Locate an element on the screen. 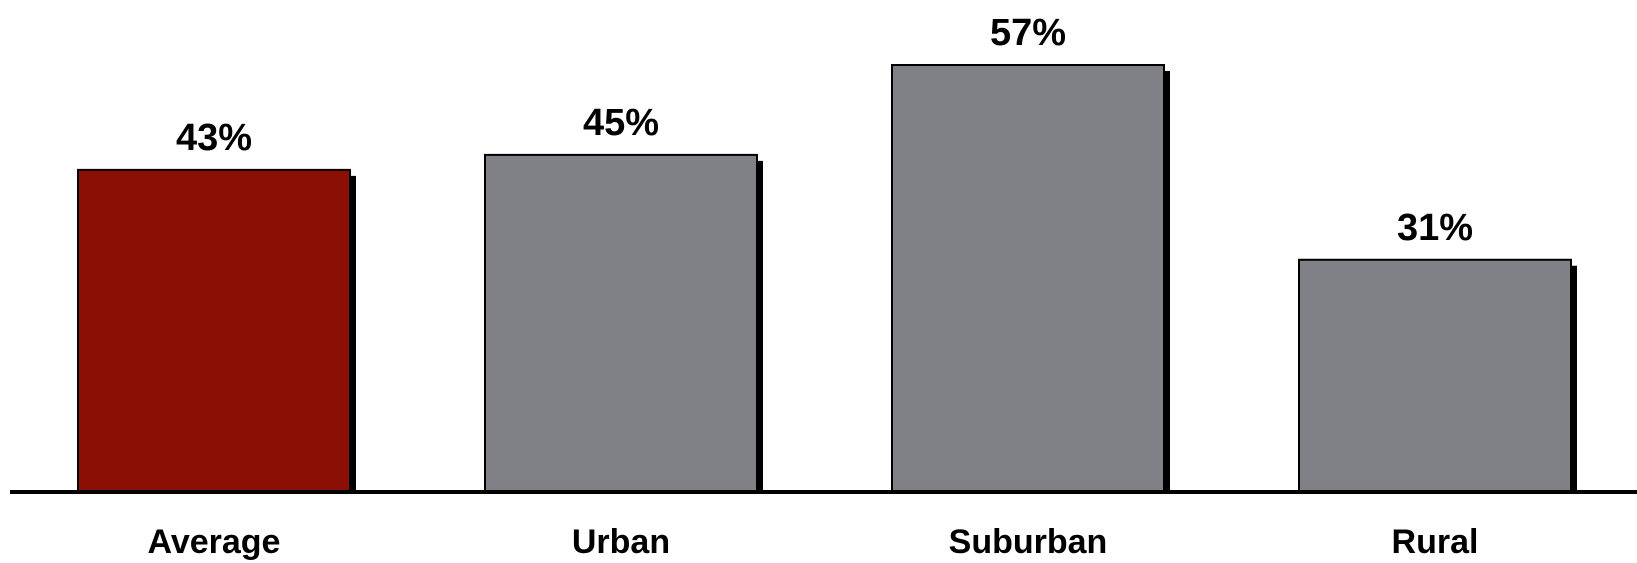 The height and width of the screenshot is (563, 1637). bar-suburban is located at coordinates (1028, 278).